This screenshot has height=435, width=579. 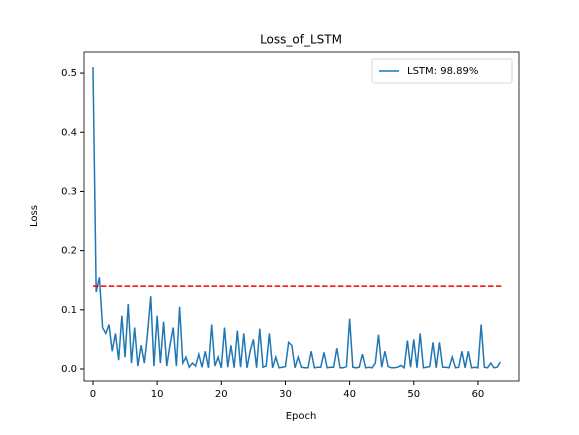 What do you see at coordinates (69, 73) in the screenshot?
I see `y-tick-label: 0.5` at bounding box center [69, 73].